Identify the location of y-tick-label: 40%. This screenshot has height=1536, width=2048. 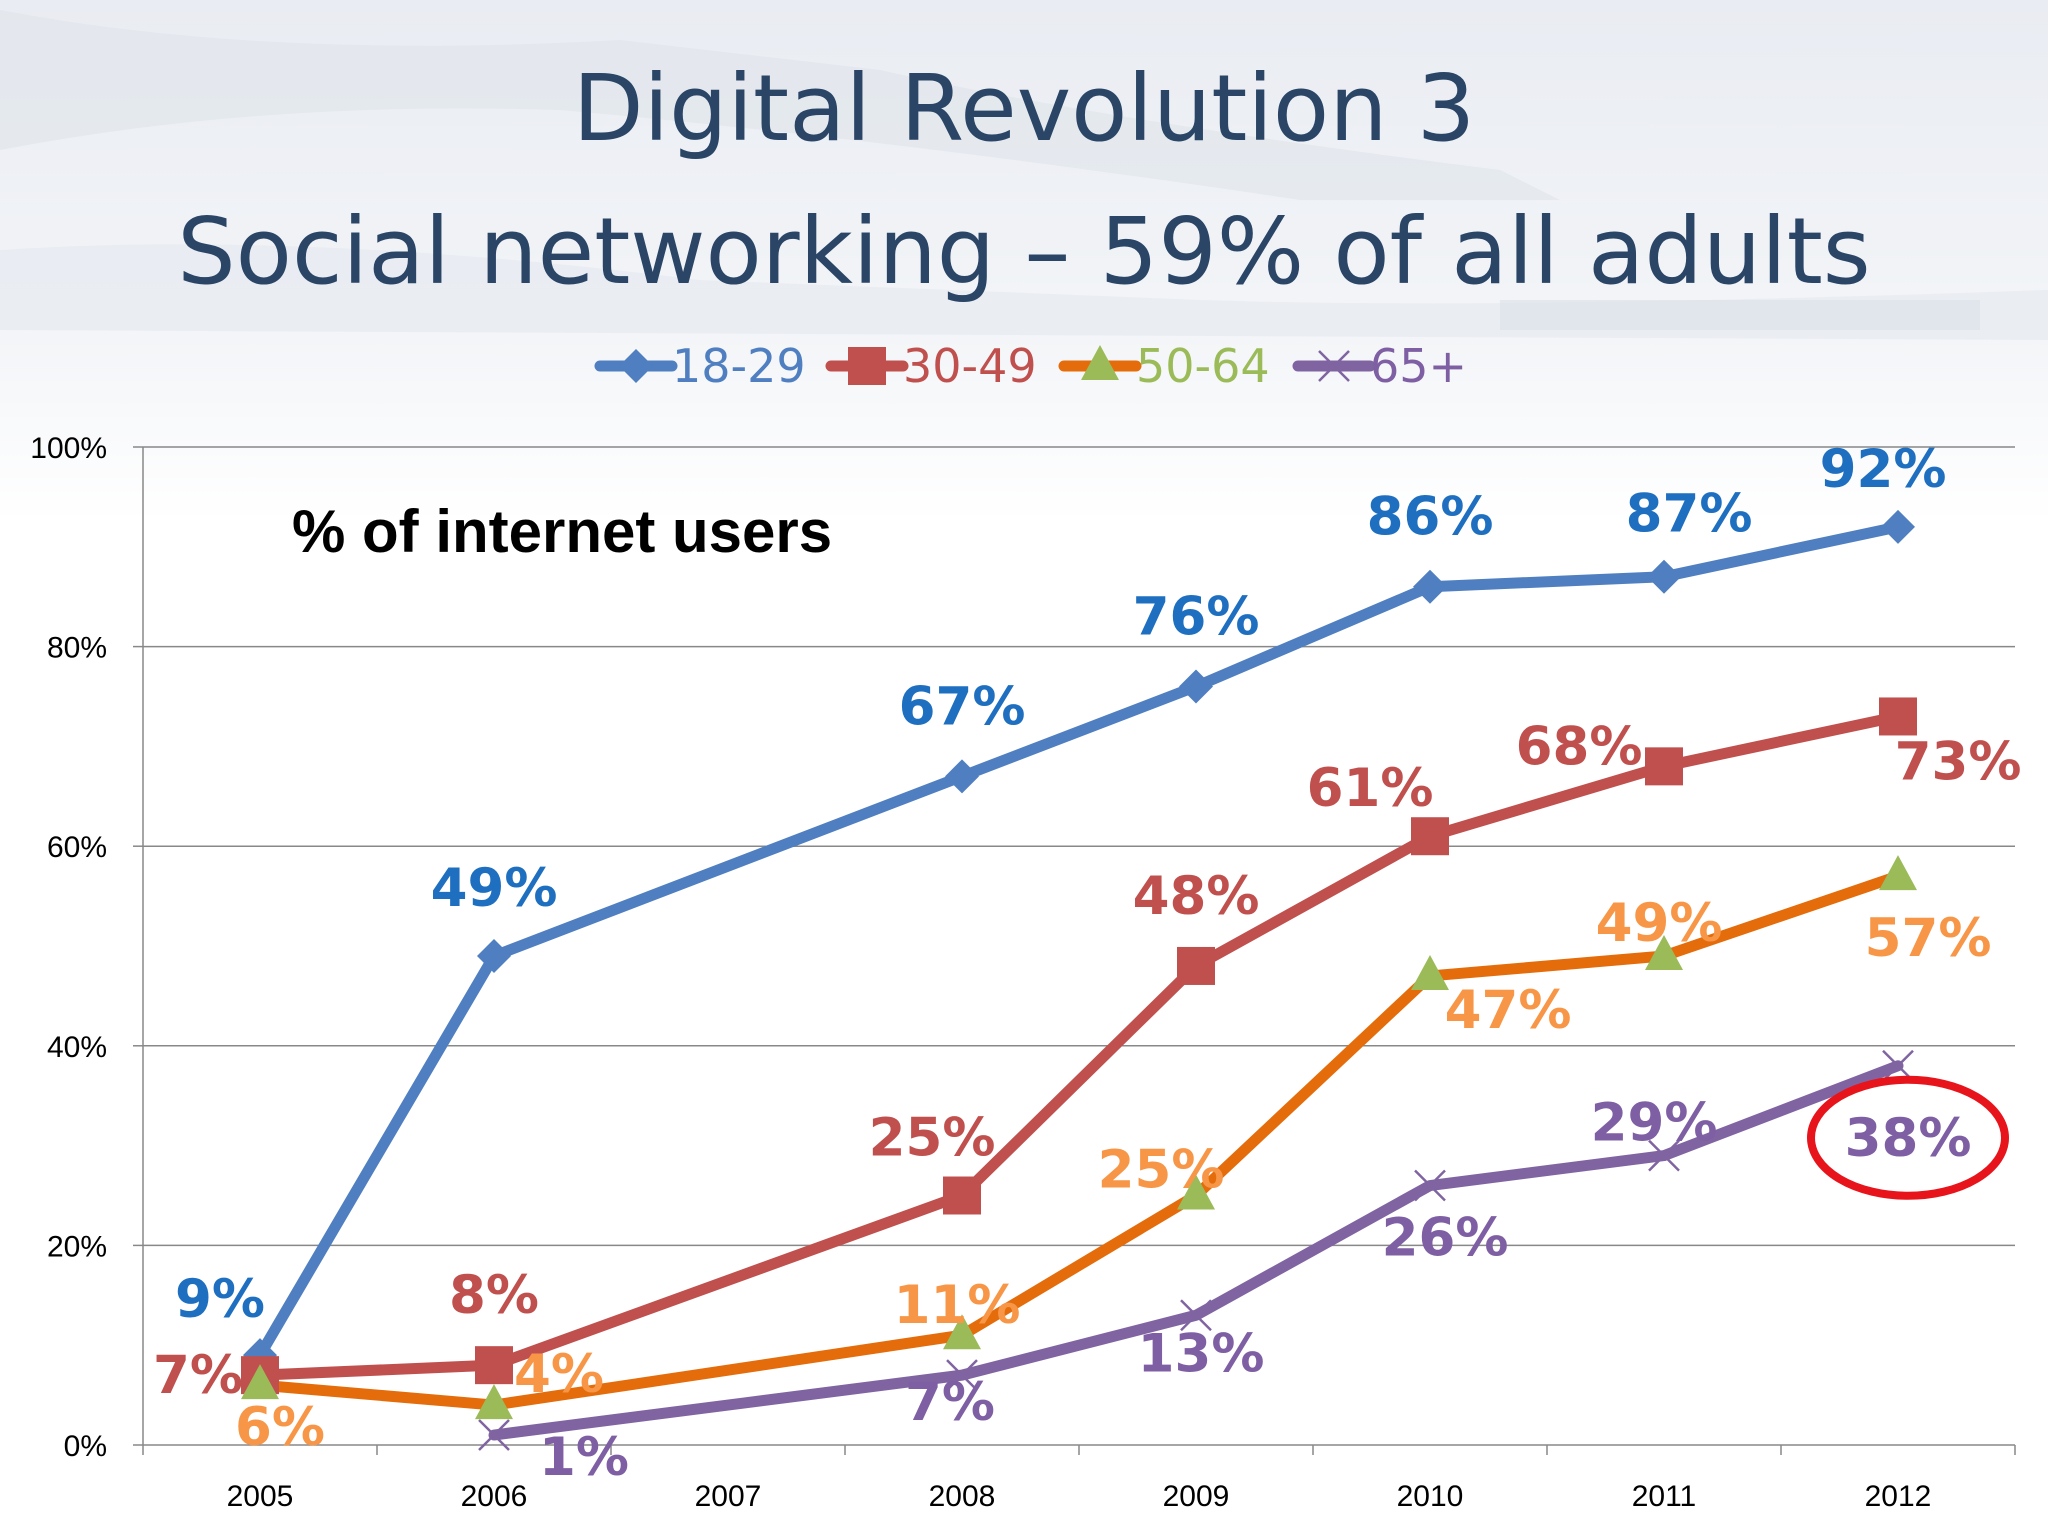
(77, 1047).